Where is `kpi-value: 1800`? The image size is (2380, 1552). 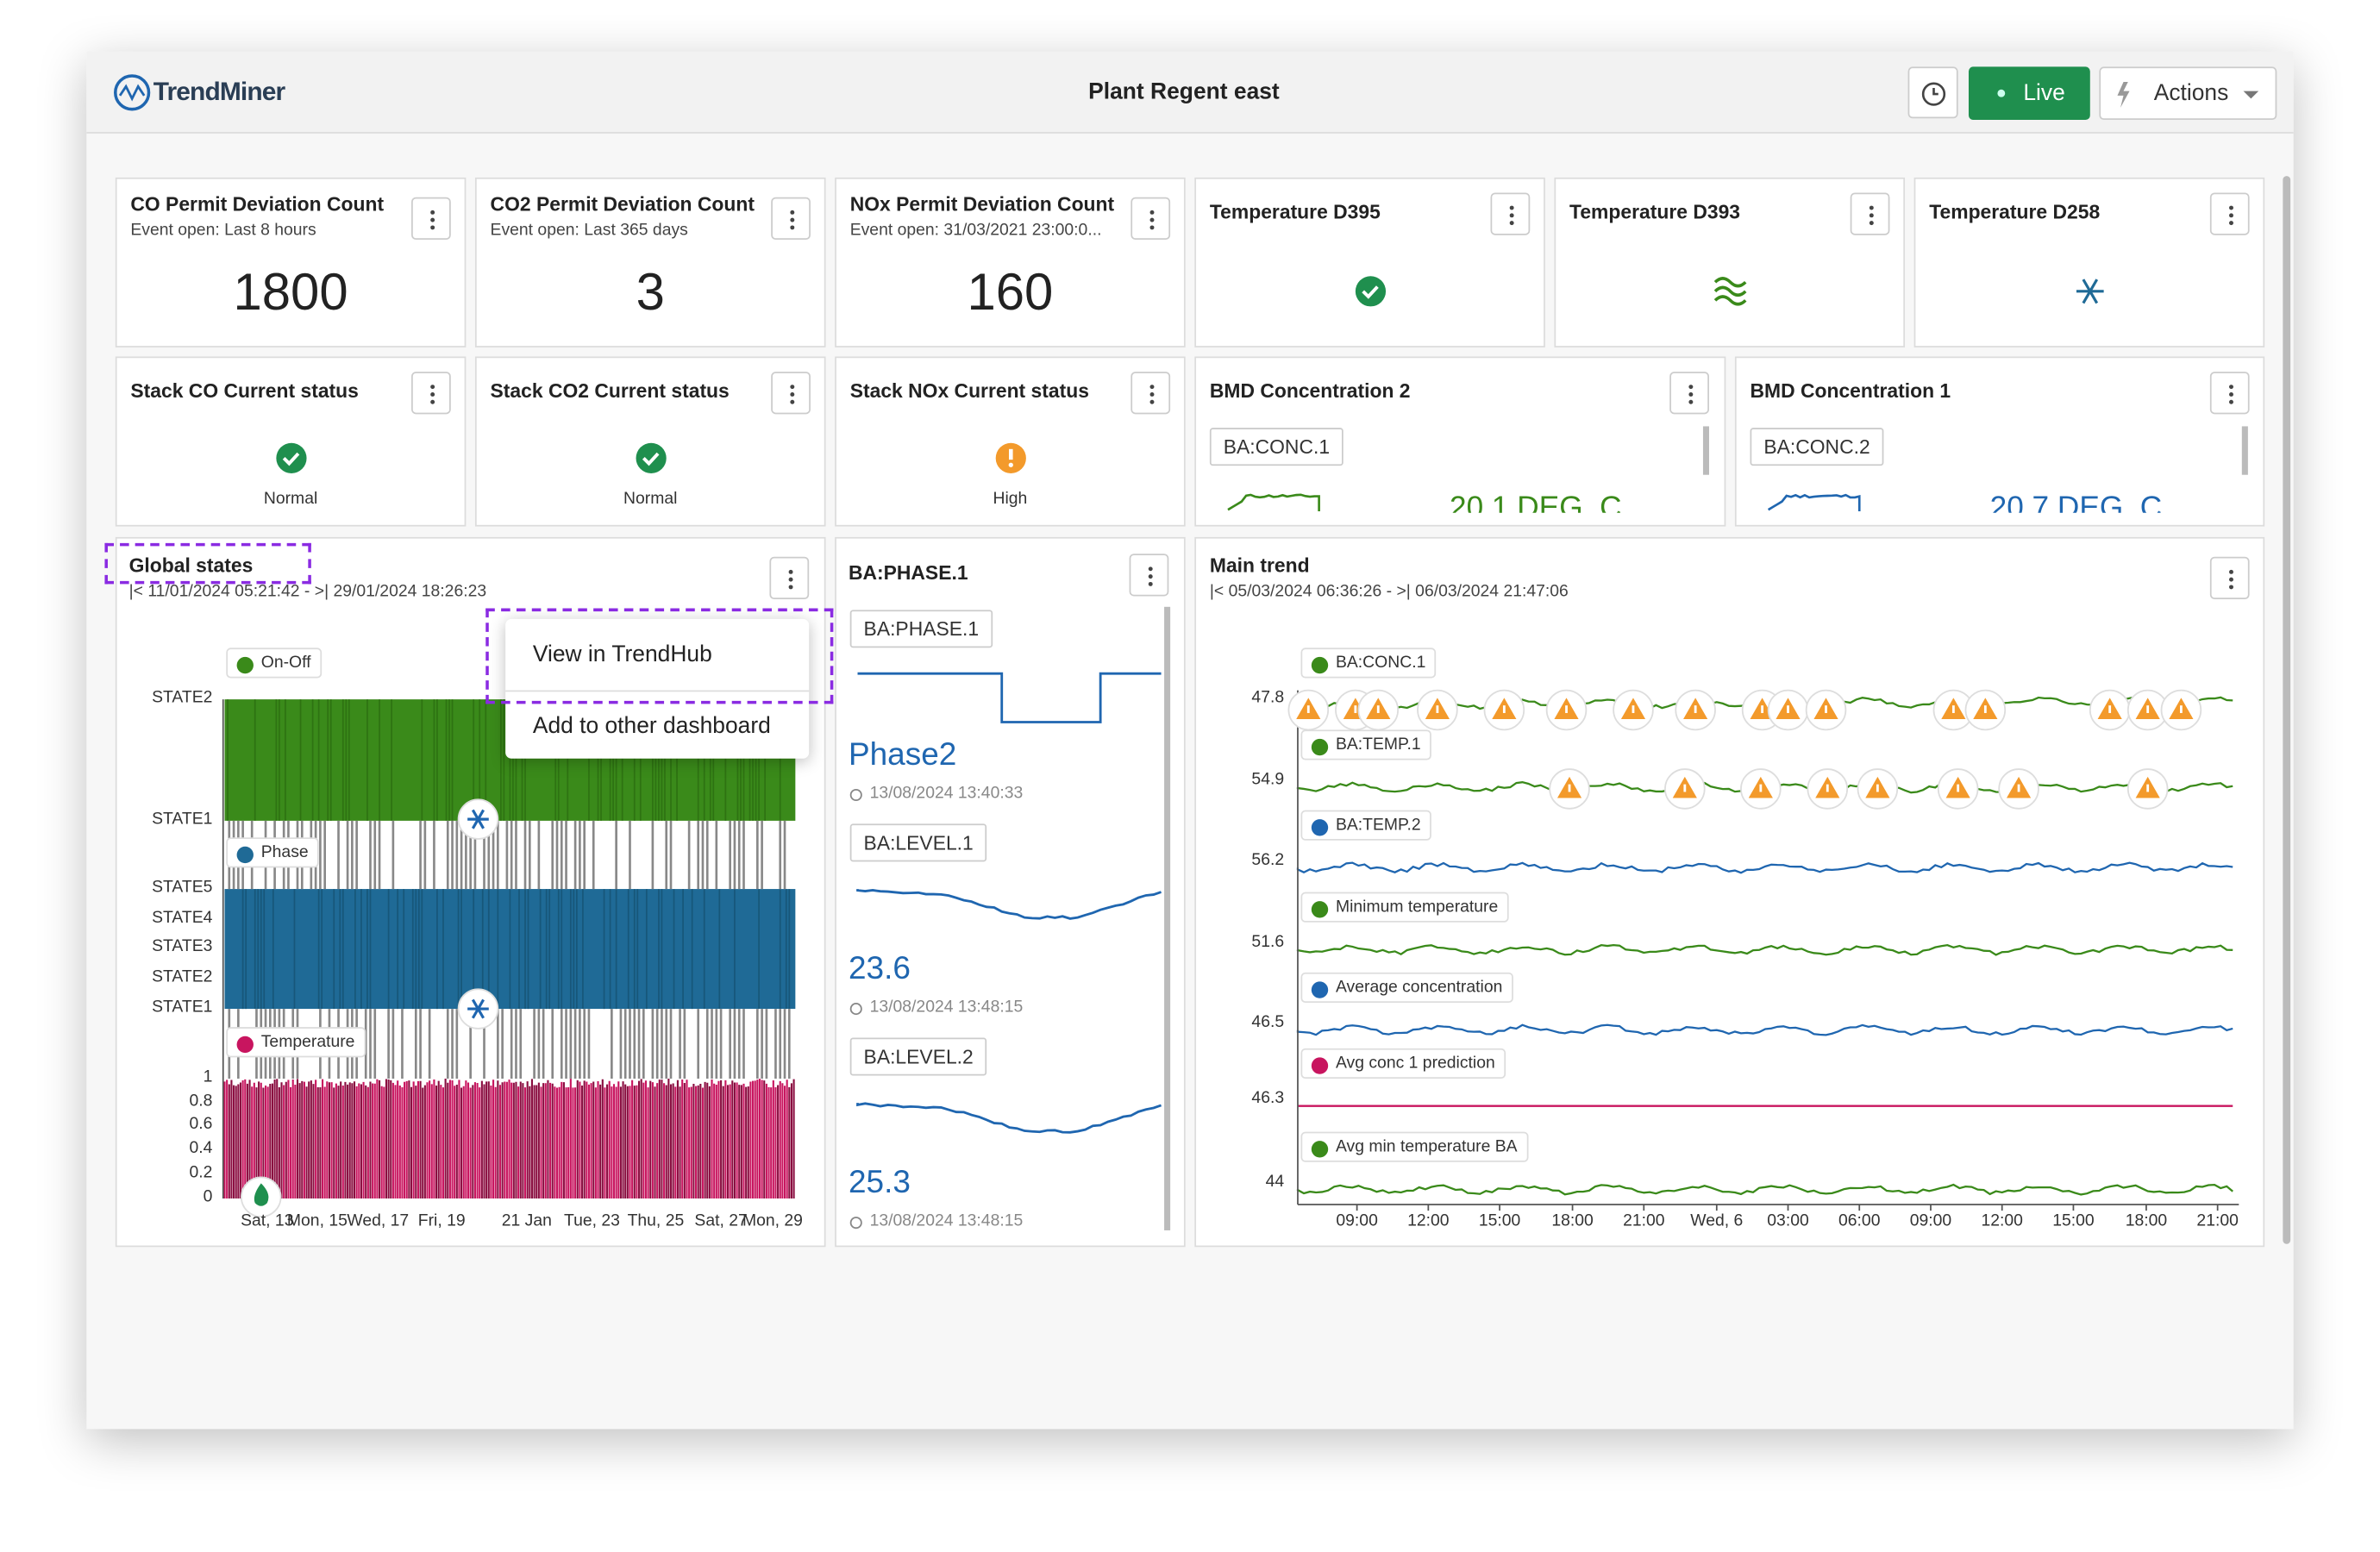
kpi-value: 1800 is located at coordinates (291, 293).